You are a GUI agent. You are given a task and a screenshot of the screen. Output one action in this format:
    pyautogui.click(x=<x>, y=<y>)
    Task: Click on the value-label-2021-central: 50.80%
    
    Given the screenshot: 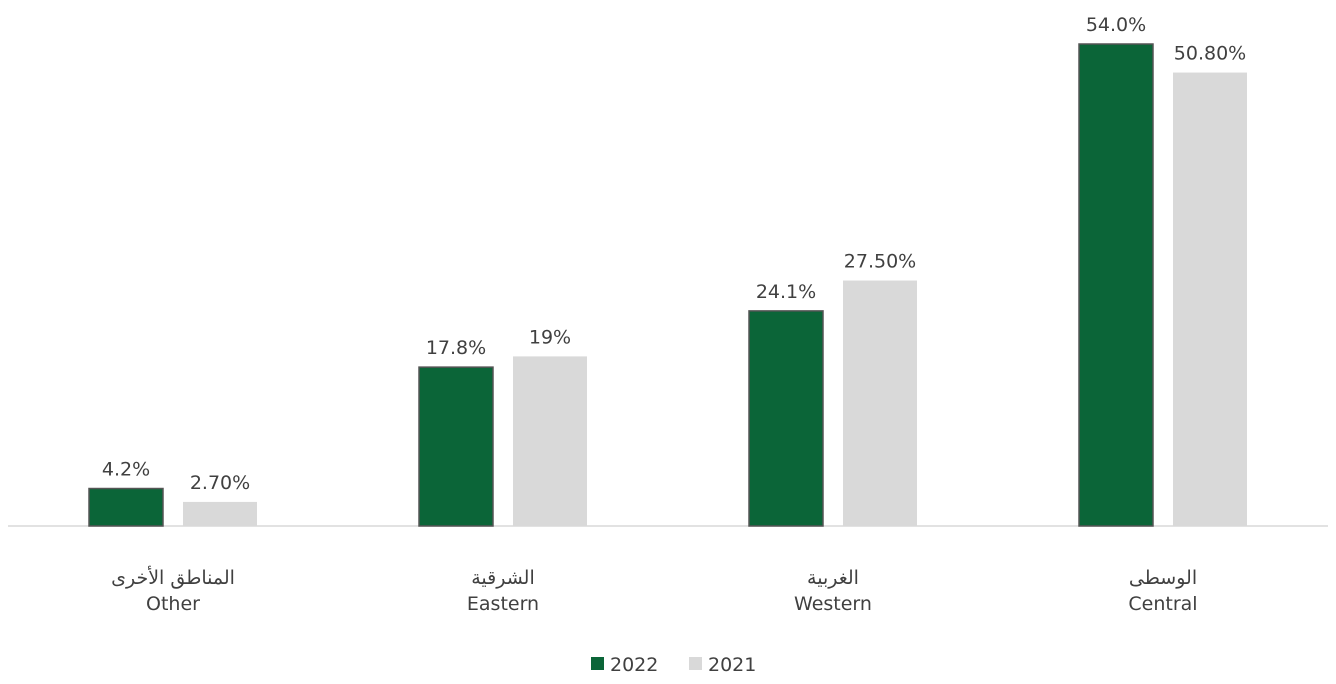 What is the action you would take?
    pyautogui.click(x=1210, y=54)
    